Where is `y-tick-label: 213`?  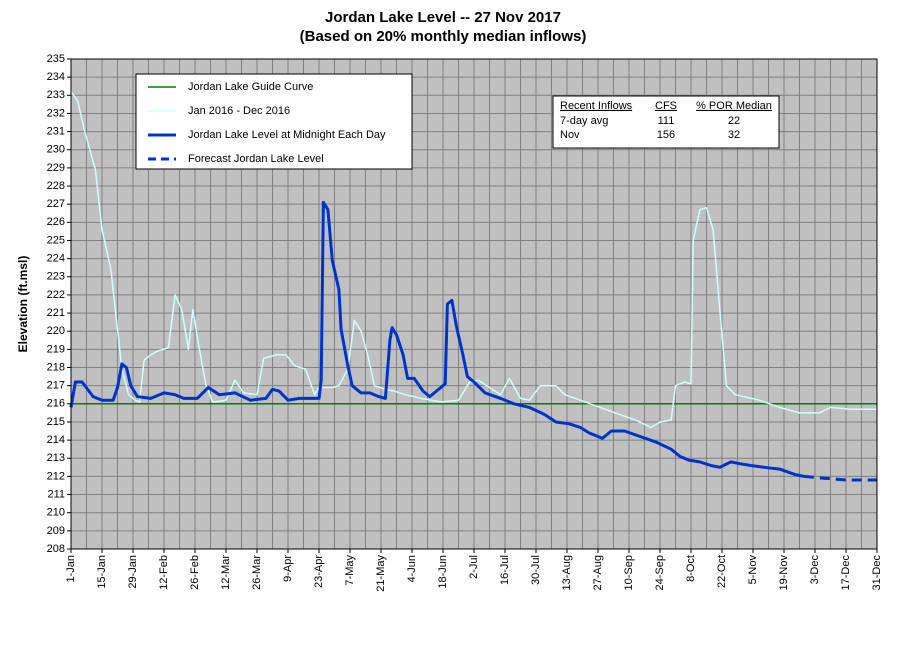 y-tick-label: 213 is located at coordinates (56, 458).